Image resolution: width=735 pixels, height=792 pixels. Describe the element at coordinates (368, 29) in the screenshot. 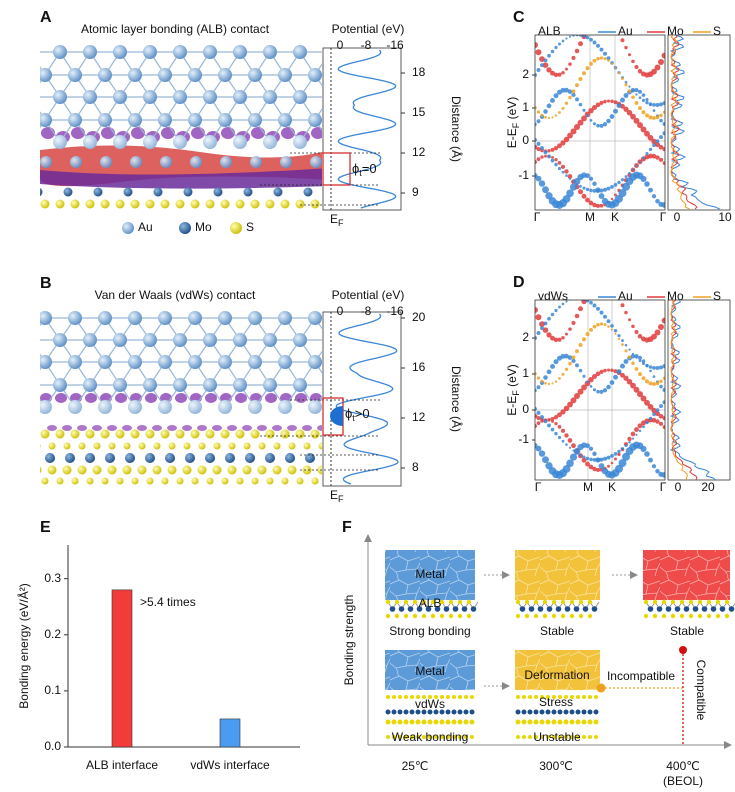

I see `potential-title: Potential (eV)` at that location.